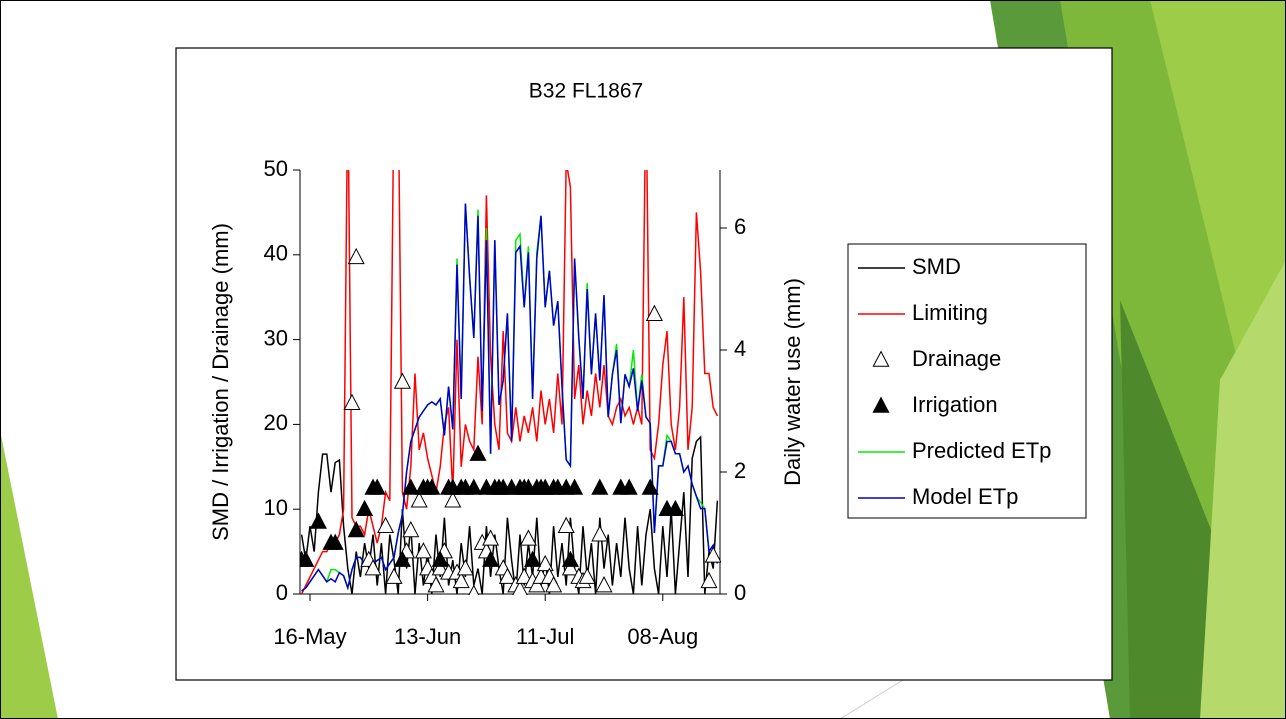 The image size is (1286, 719). What do you see at coordinates (662, 636) in the screenshot?
I see `x-tick-label: 08-Aug` at bounding box center [662, 636].